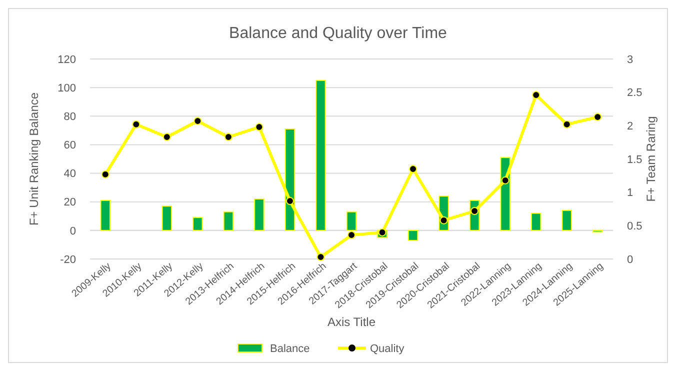  I want to click on chart-title: Balance and Quality over Time, so click(338, 33).